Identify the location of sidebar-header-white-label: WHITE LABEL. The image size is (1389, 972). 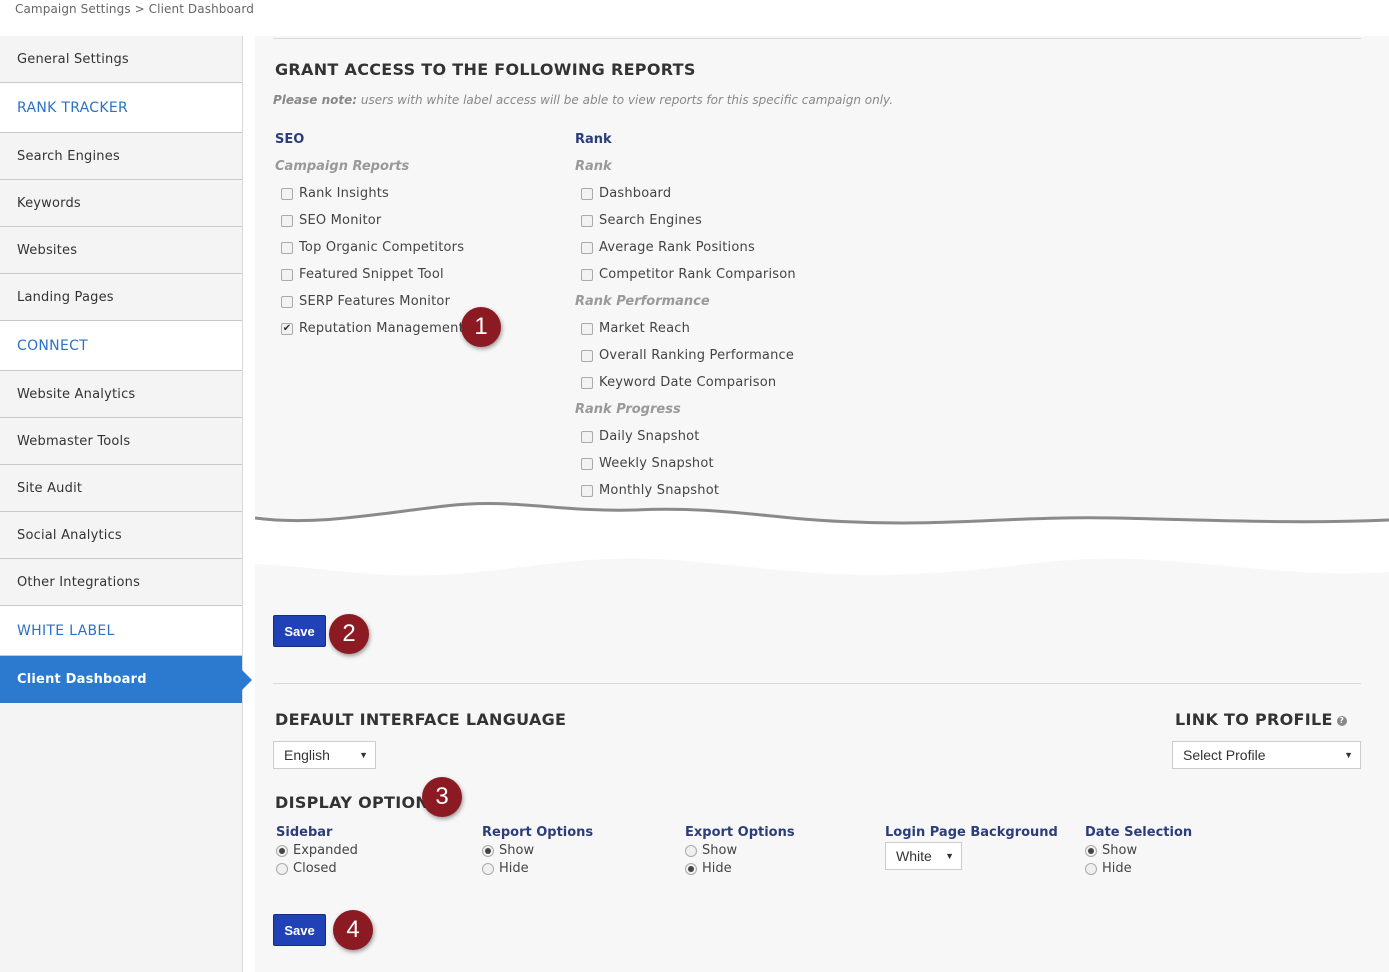
(121, 631).